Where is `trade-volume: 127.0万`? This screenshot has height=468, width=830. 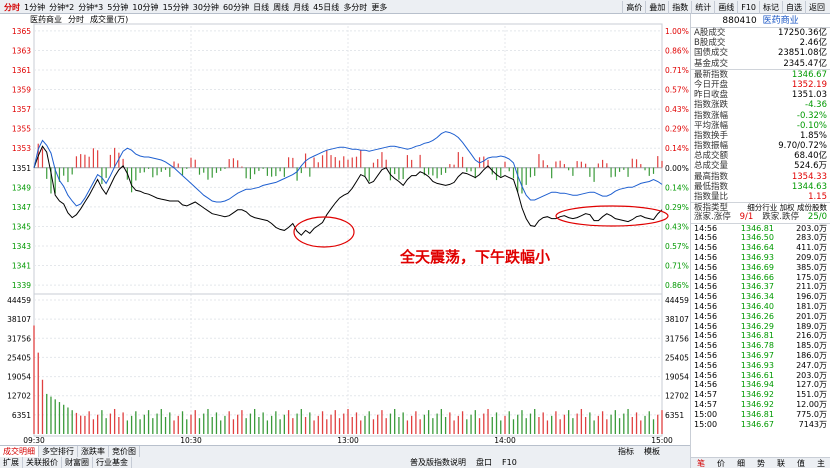
trade-volume: 127.0万 is located at coordinates (811, 385).